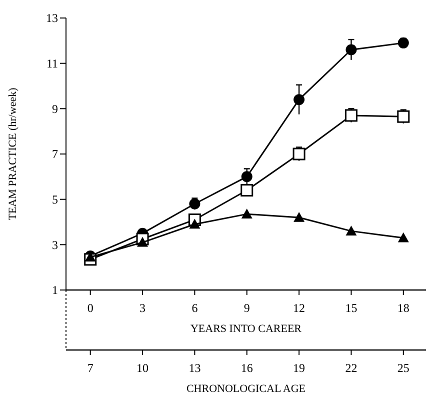  I want to click on x2-tick-label: 13, so click(194, 368).